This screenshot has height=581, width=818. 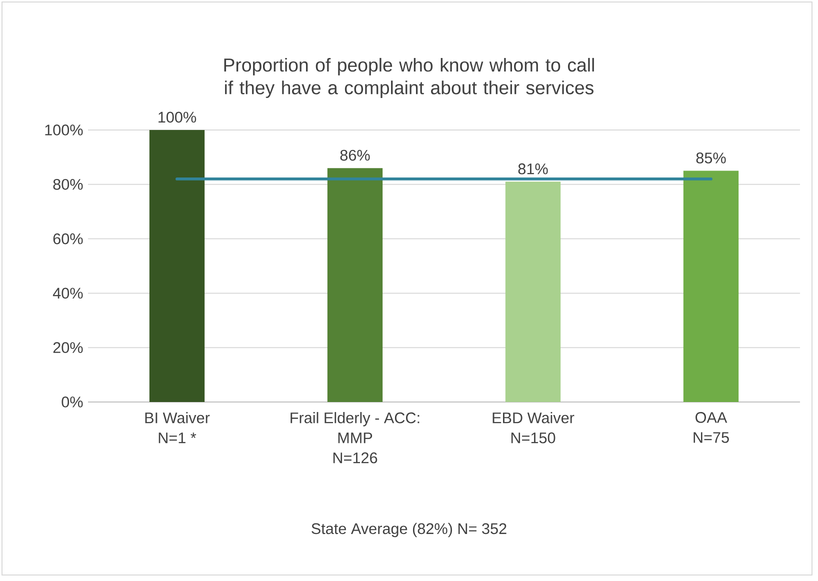 I want to click on y-tick-label: 60%, so click(x=68, y=238).